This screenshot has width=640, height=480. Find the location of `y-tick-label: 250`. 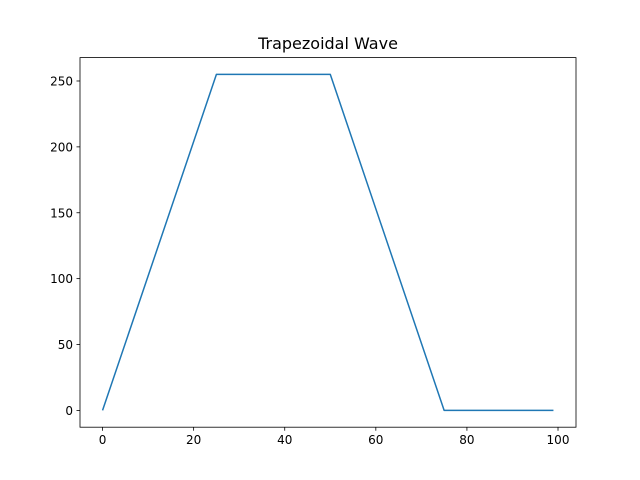

y-tick-label: 250 is located at coordinates (61, 81).